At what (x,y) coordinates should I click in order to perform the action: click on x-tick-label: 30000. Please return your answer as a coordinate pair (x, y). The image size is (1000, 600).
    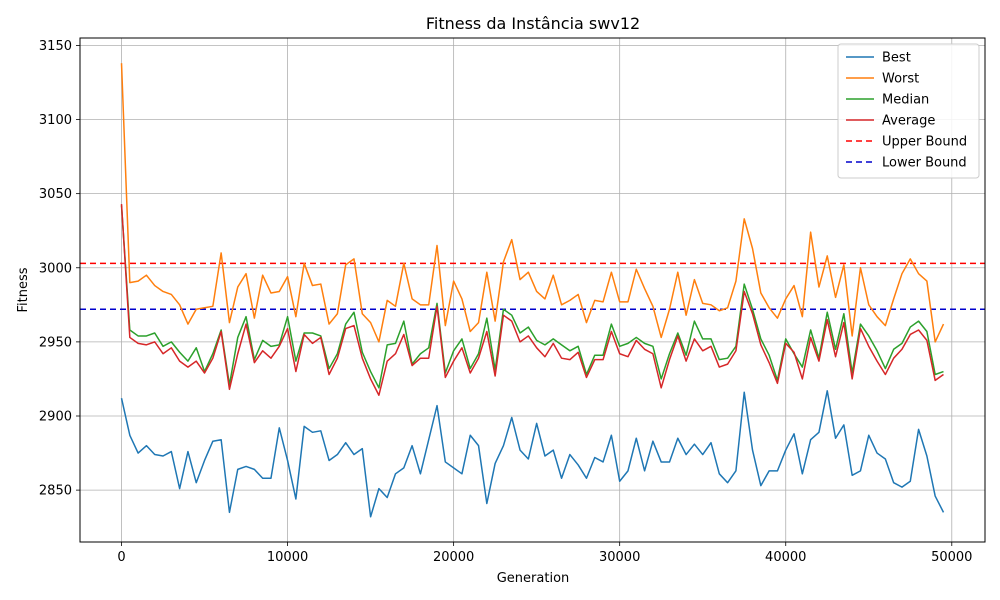
    Looking at the image, I should click on (619, 557).